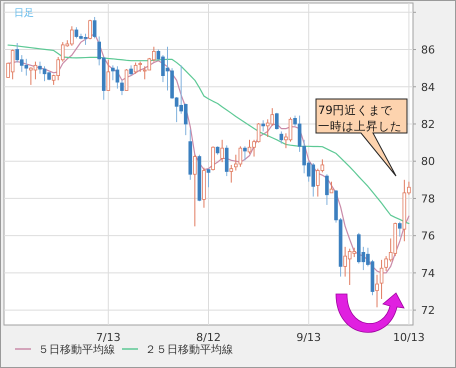  What do you see at coordinates (428, 199) in the screenshot?
I see `y-tick-label: 78` at bounding box center [428, 199].